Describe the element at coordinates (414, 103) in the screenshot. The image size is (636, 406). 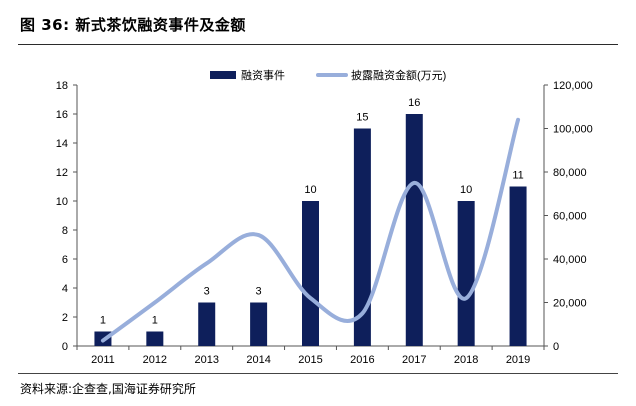
I see `bar-data-label: 16` at that location.